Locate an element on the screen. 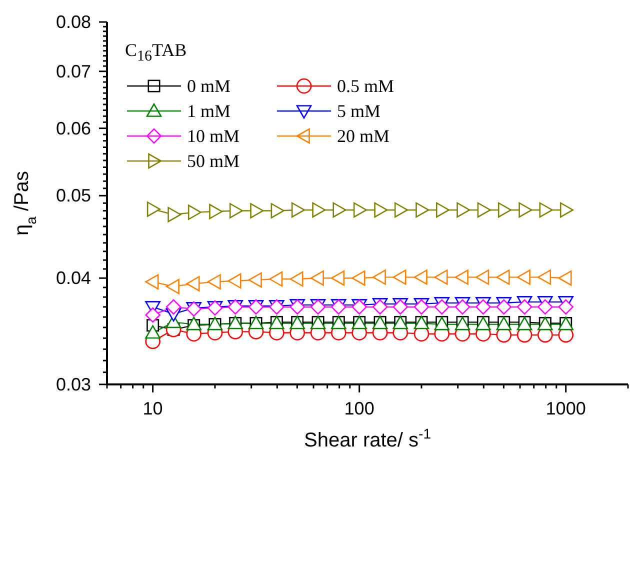  legend-label: 0 mM is located at coordinates (209, 86).